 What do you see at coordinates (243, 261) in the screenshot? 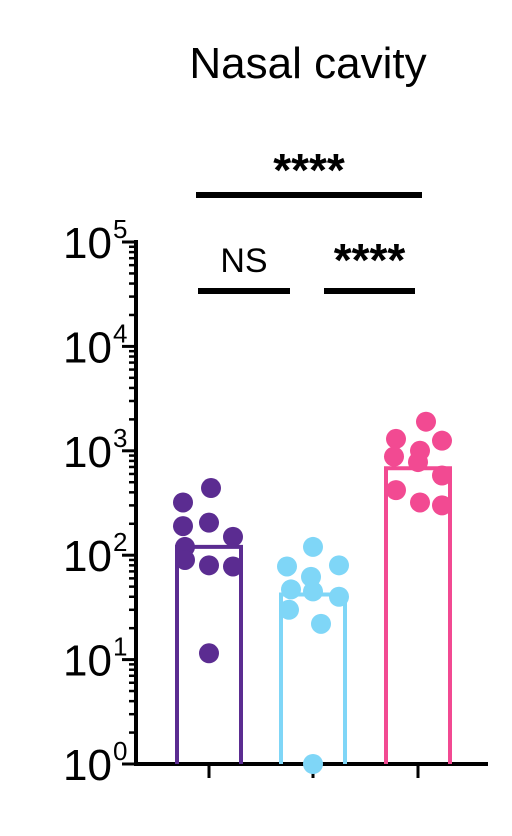
I see `significance-label: NS` at bounding box center [243, 261].